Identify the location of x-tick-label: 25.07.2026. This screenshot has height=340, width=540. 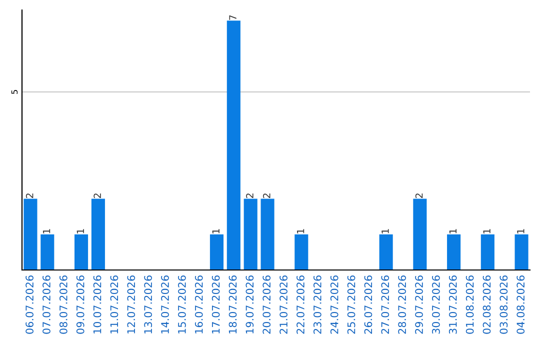
(351, 305).